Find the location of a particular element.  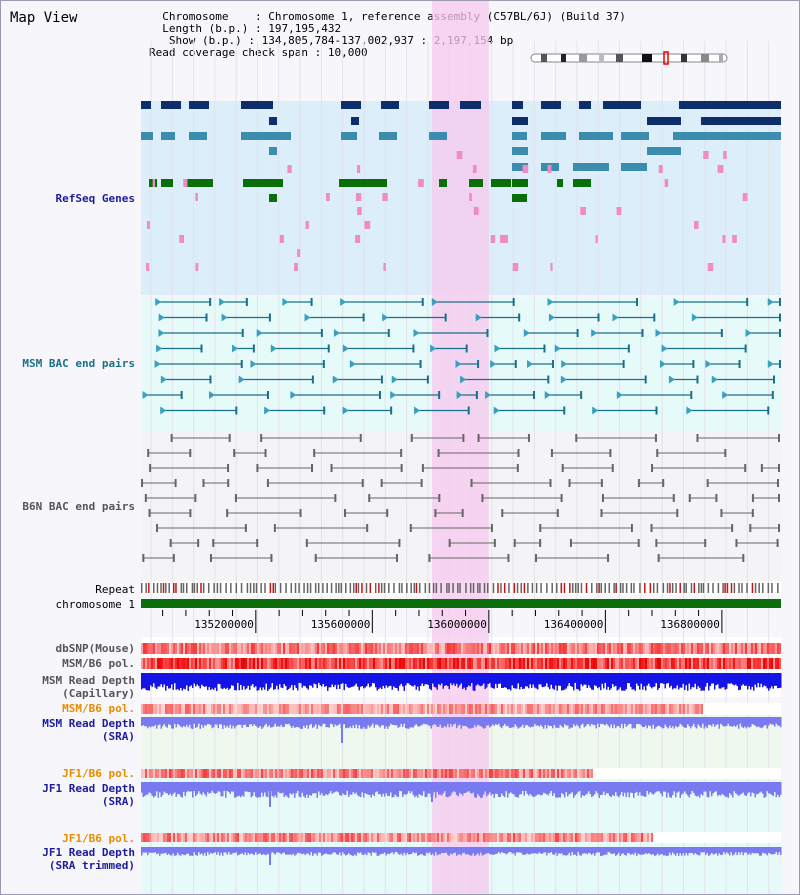

refseq-gene is located at coordinates (363, 183).